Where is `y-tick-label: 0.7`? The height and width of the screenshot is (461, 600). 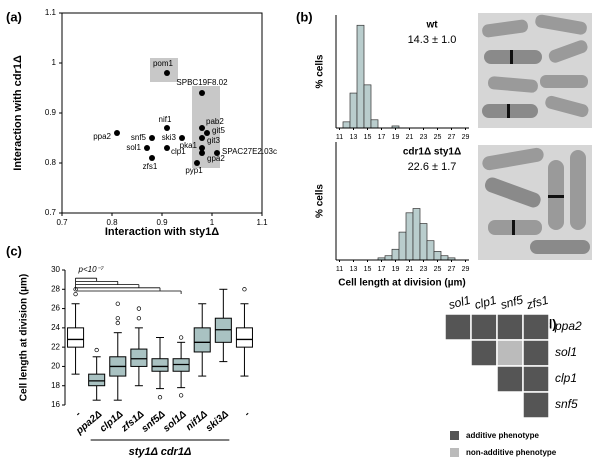
y-tick-label: 0.7 is located at coordinates (51, 212).